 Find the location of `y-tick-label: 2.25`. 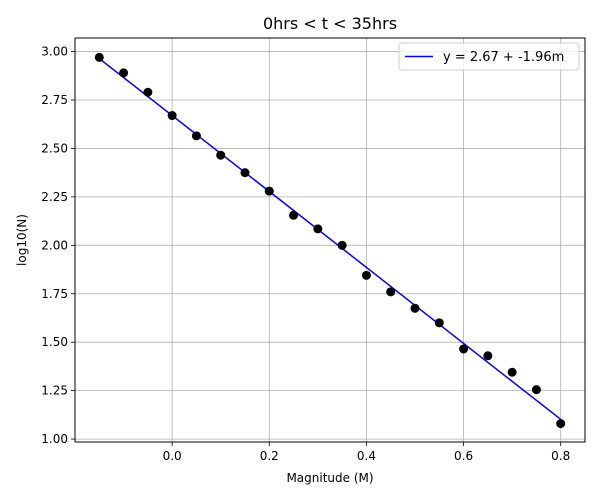

y-tick-label: 2.25 is located at coordinates (54, 197).